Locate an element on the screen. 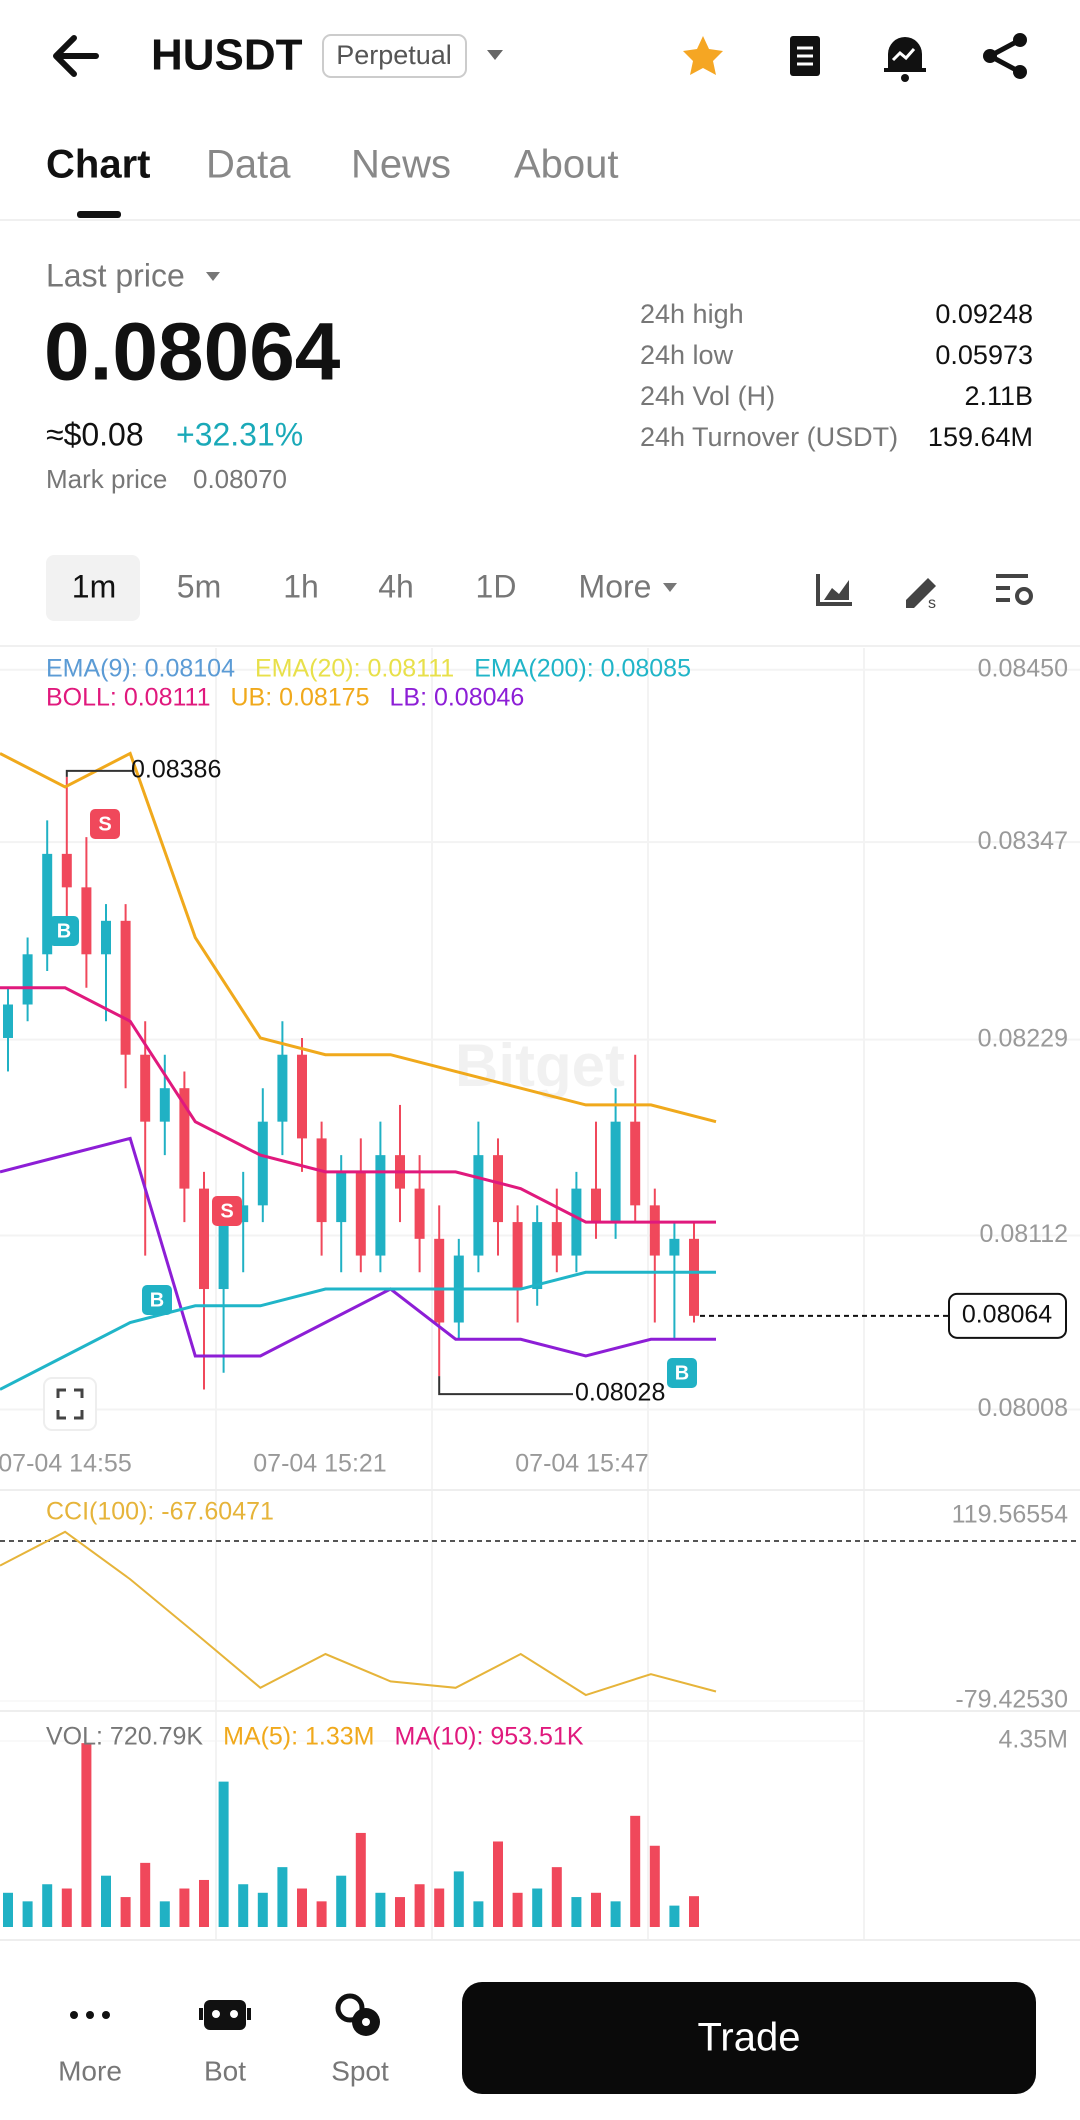 The height and width of the screenshot is (2120, 1080). favorite-icon is located at coordinates (703, 55).